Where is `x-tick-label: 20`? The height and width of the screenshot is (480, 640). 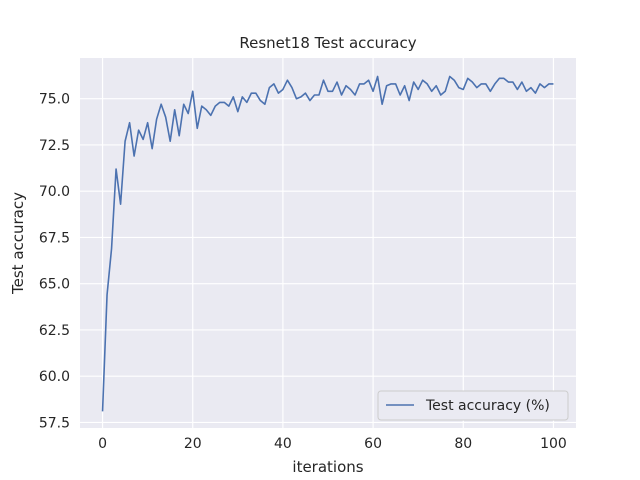
x-tick-label: 20 is located at coordinates (193, 444).